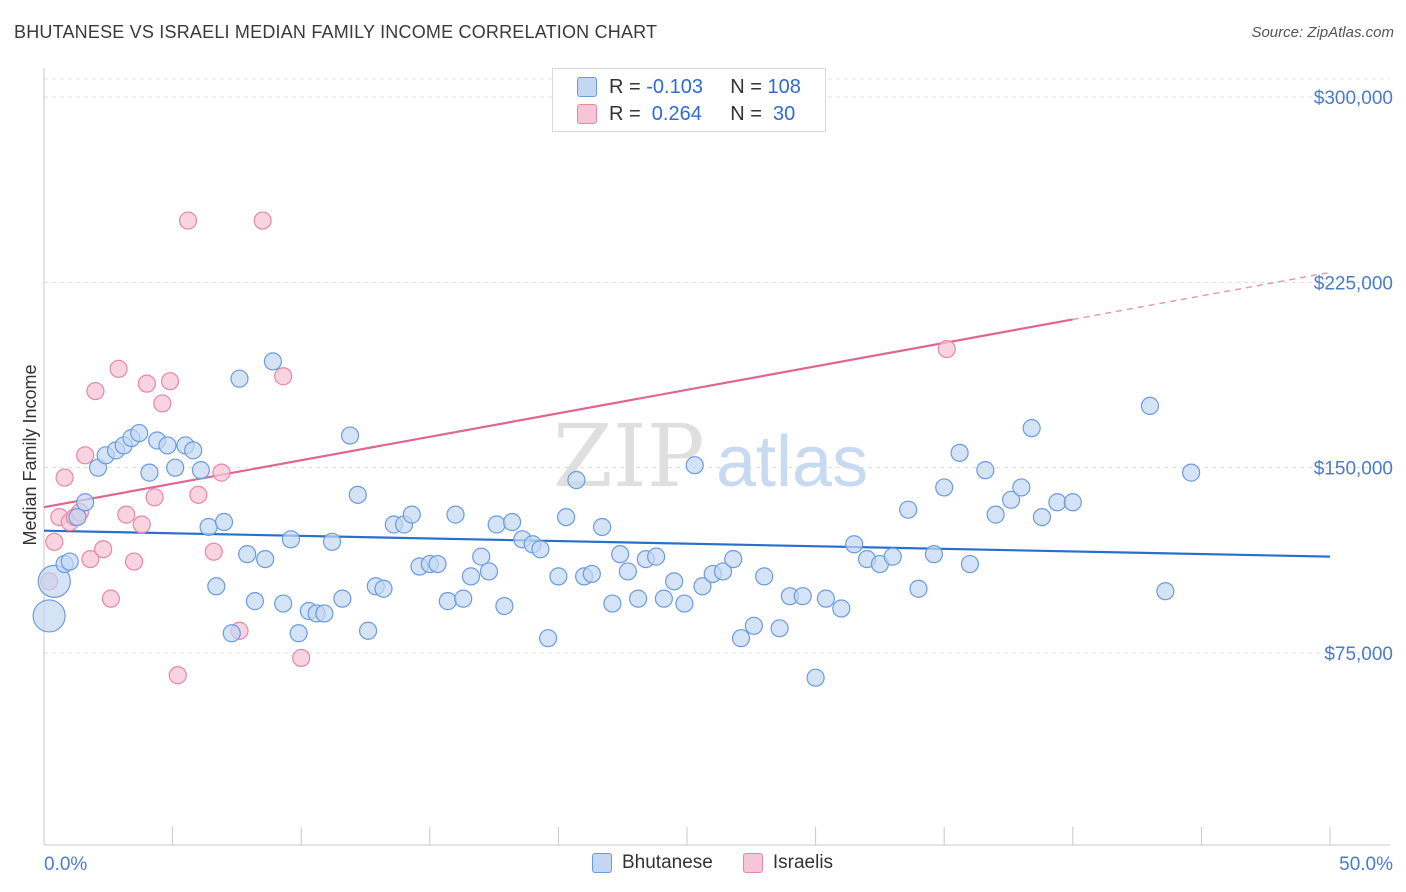 The width and height of the screenshot is (1406, 892). Describe the element at coordinates (727, 863) in the screenshot. I see `bottom-legend: Bhutanese Israelis` at that location.